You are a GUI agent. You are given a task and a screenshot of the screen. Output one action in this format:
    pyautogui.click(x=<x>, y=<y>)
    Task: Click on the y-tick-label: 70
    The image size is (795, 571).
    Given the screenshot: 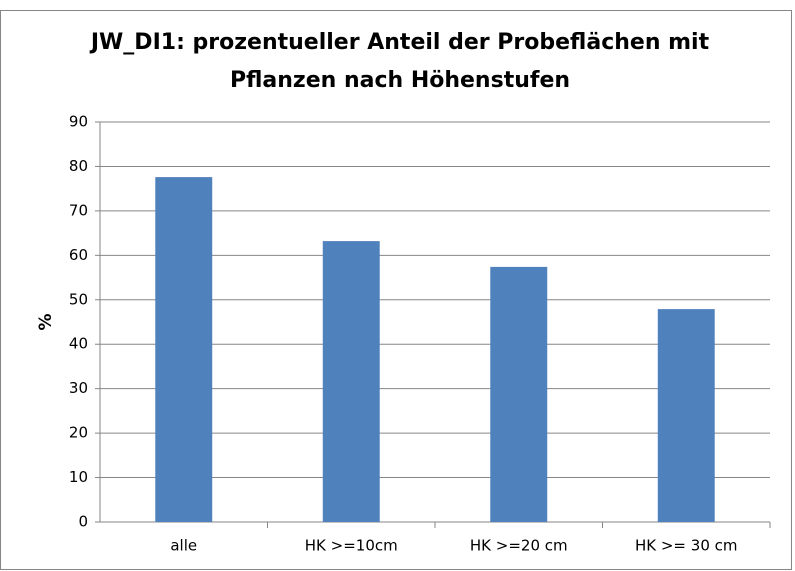 What is the action you would take?
    pyautogui.click(x=78, y=210)
    